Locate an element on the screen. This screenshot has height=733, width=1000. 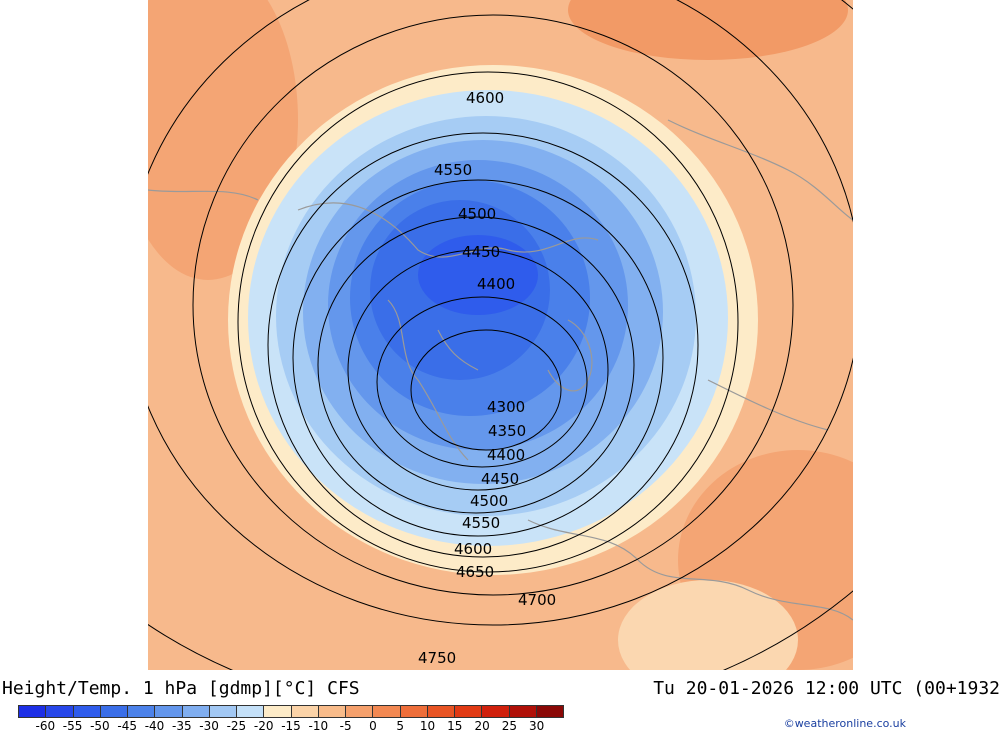
legend-tick-label: -55 is located at coordinates (72, 726).